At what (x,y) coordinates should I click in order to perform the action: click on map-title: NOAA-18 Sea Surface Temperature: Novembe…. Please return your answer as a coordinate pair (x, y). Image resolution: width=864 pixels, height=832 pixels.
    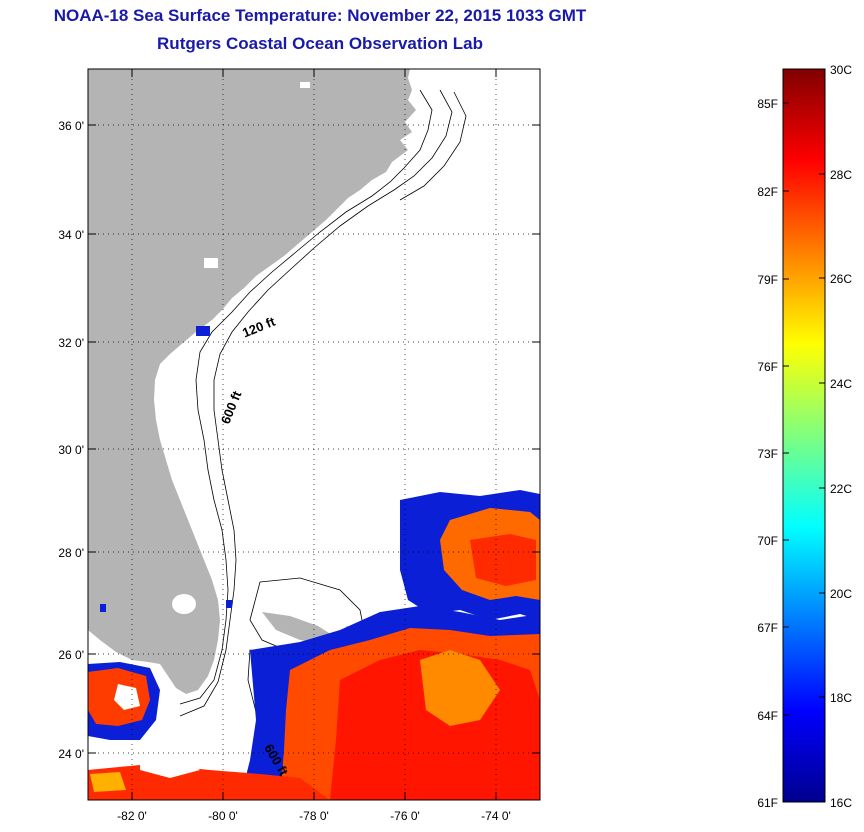
    Looking at the image, I should click on (320, 15).